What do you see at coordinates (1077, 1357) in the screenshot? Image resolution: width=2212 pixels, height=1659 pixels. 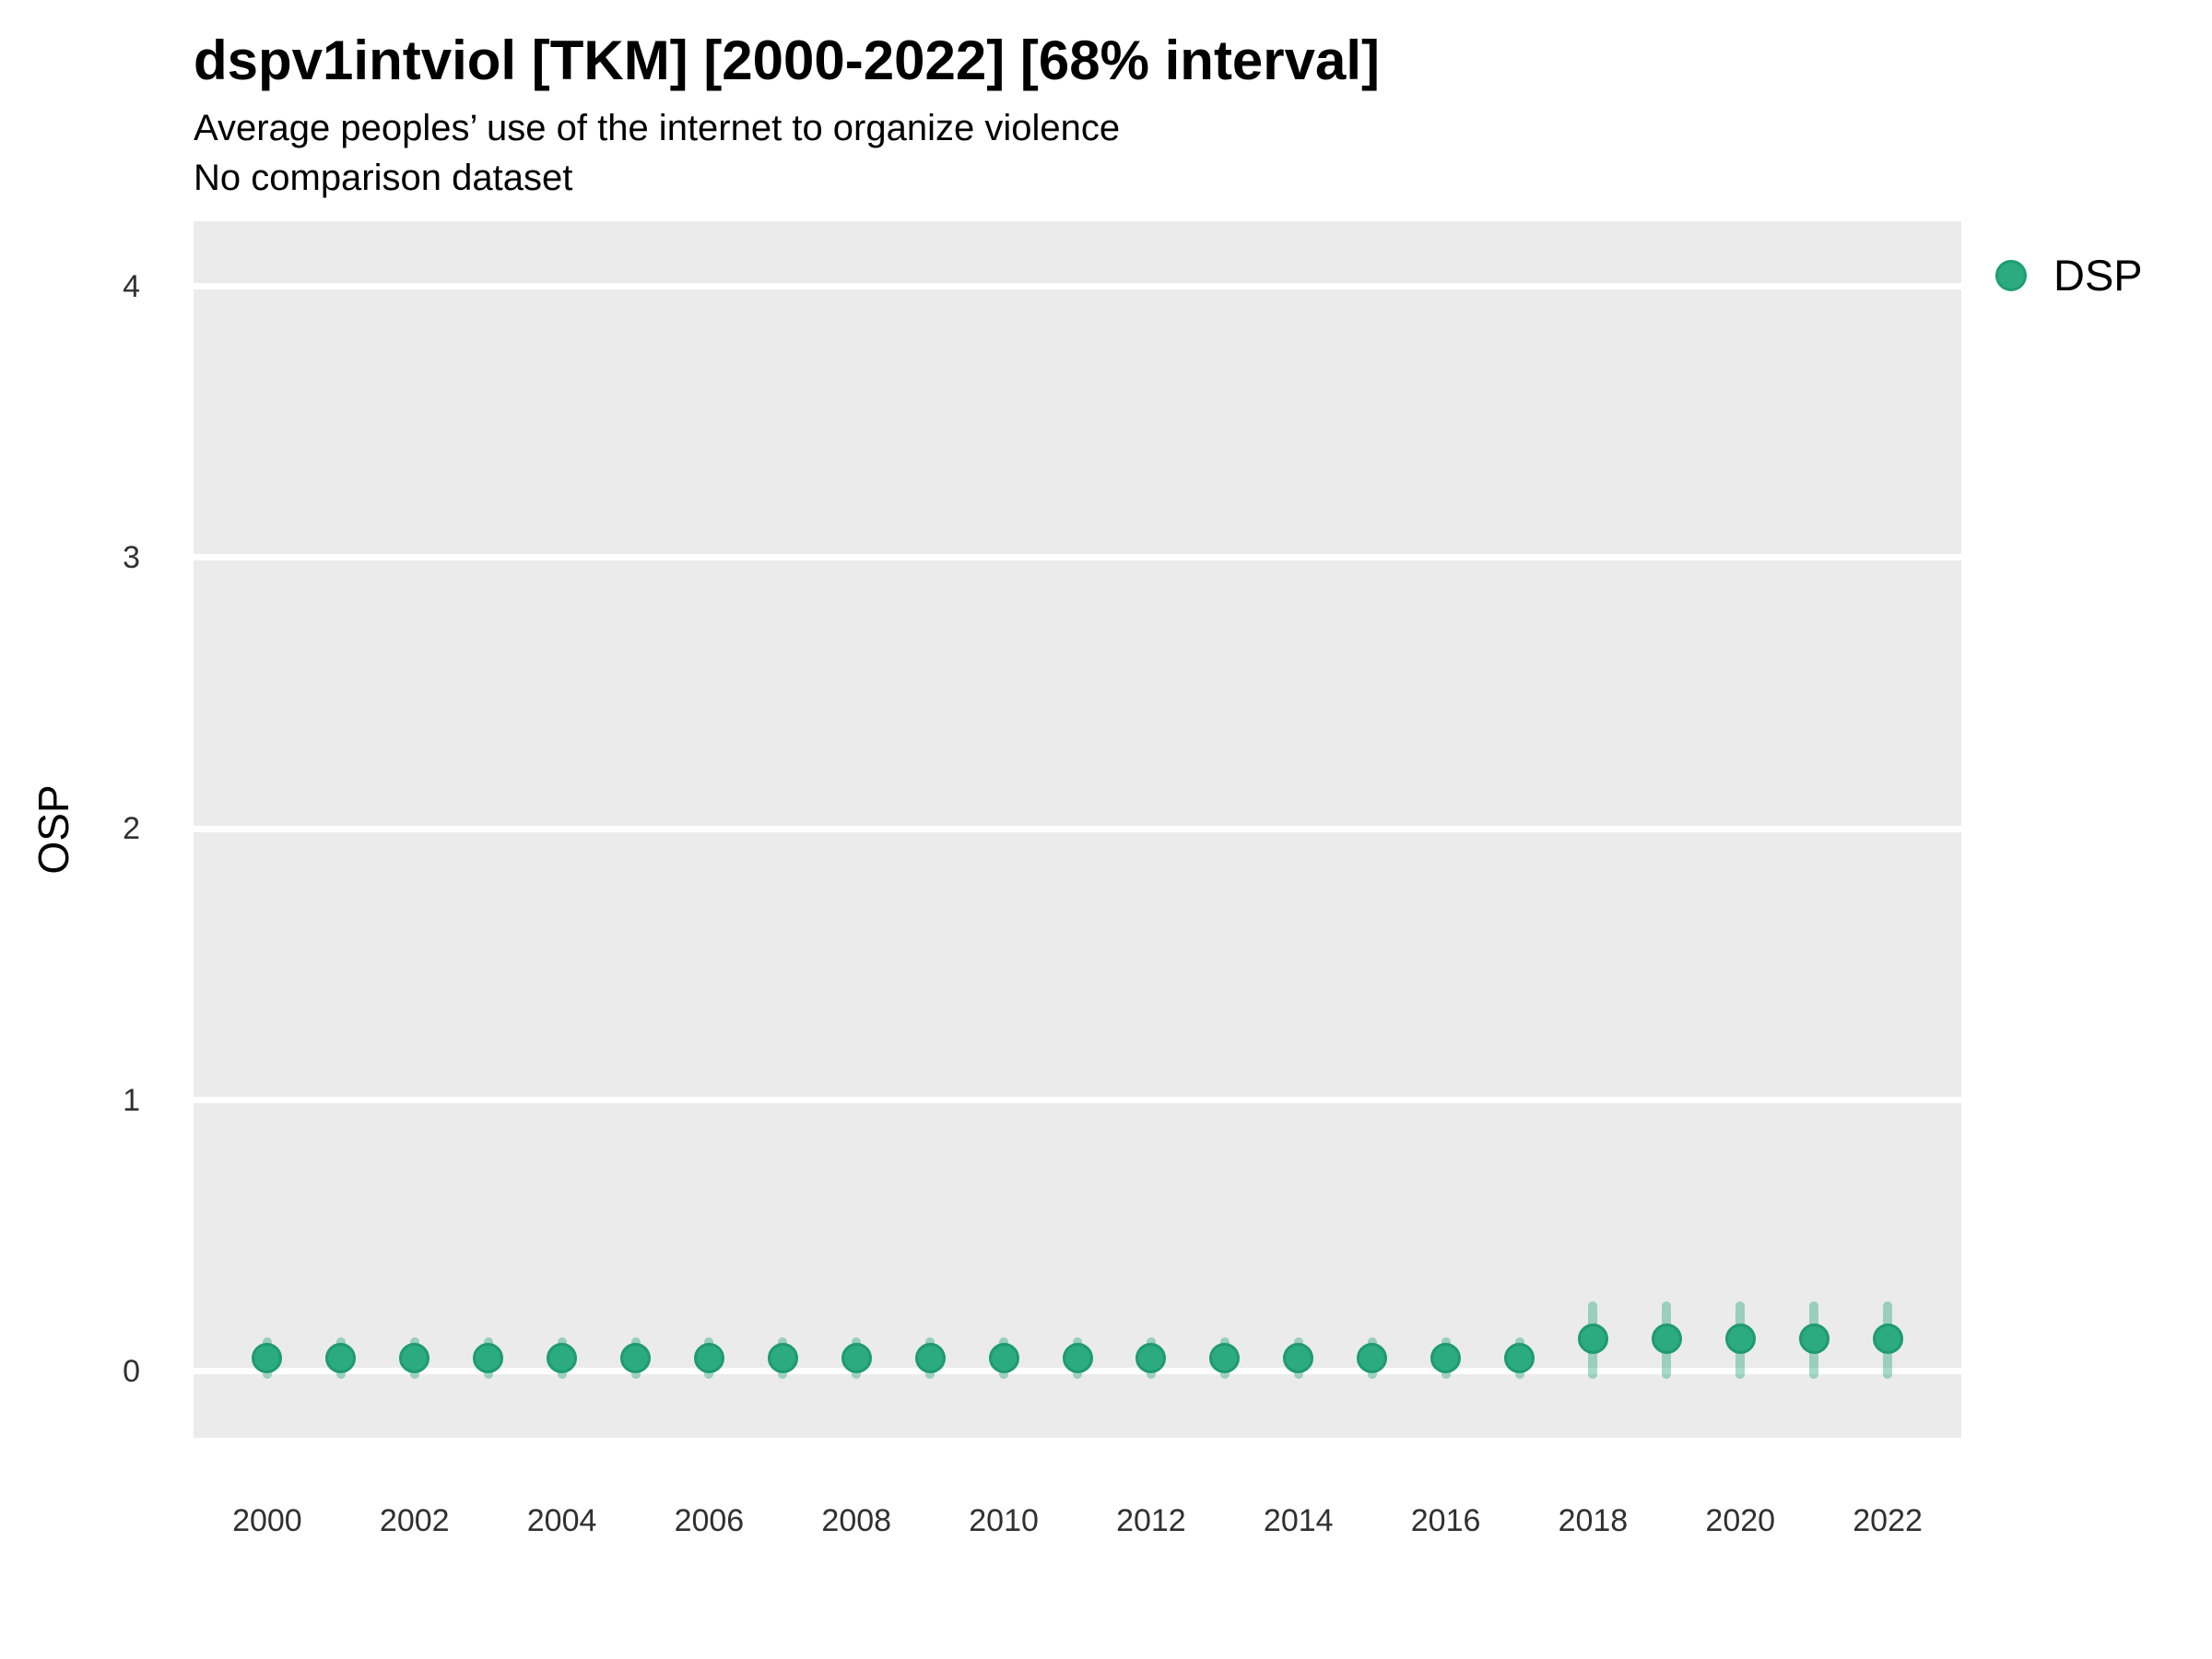 I see `data-point-2011` at bounding box center [1077, 1357].